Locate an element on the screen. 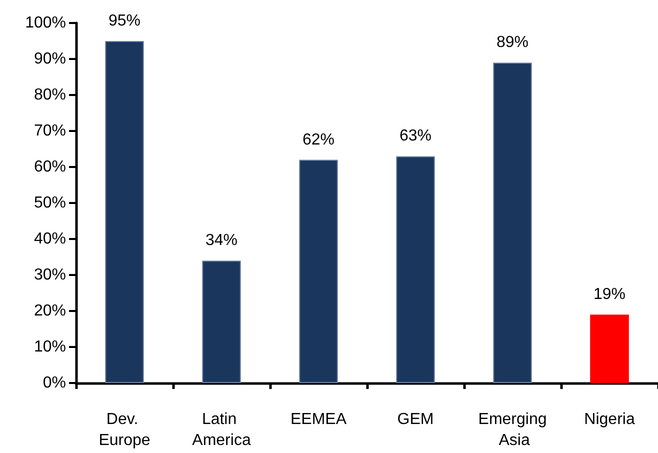  data-label: 95% is located at coordinates (124, 21).